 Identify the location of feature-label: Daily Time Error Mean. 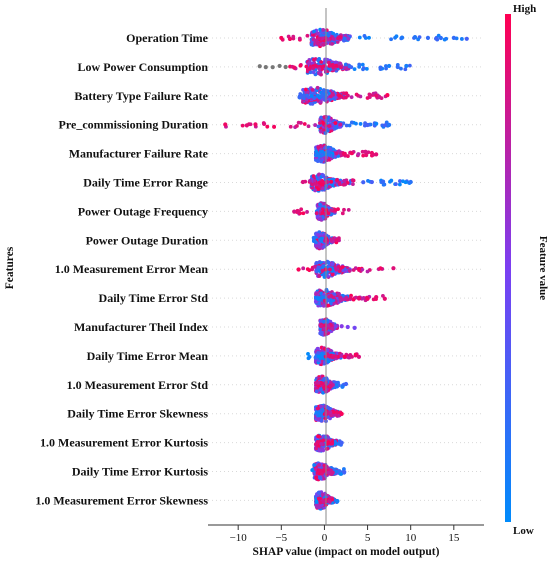
(148, 356).